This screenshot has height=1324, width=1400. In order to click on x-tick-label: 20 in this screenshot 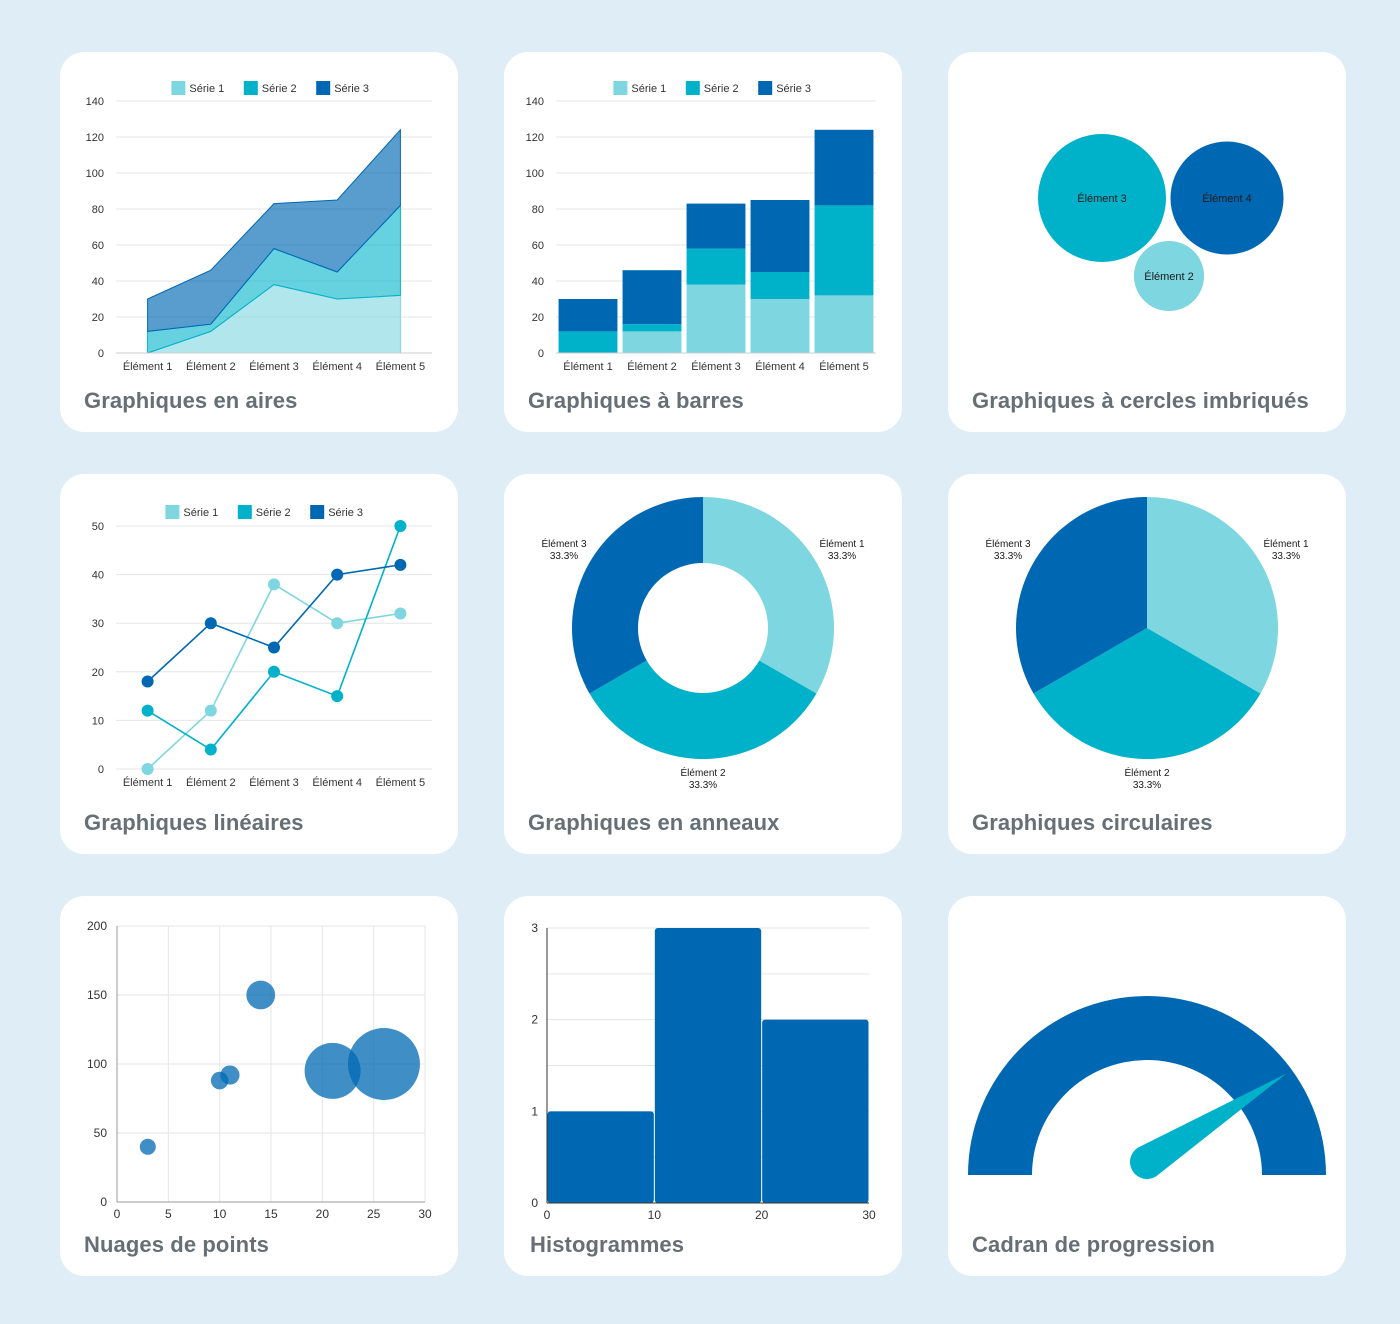, I will do `click(762, 1215)`.